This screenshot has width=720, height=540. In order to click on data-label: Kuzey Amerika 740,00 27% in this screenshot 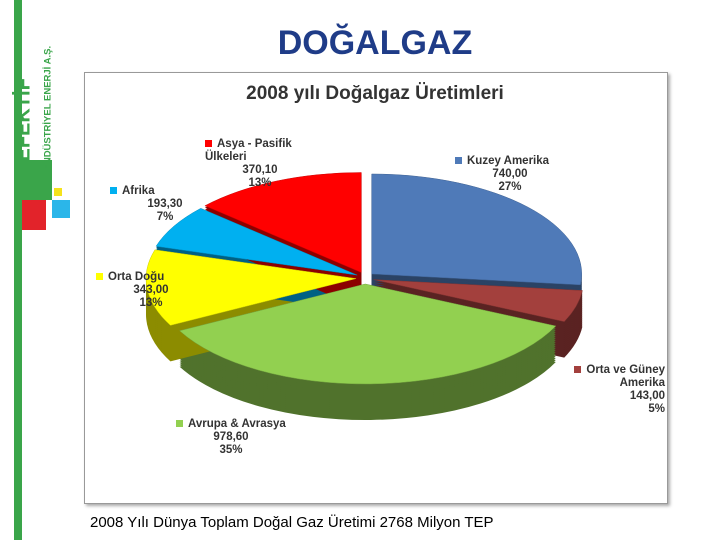, I will do `click(510, 174)`.